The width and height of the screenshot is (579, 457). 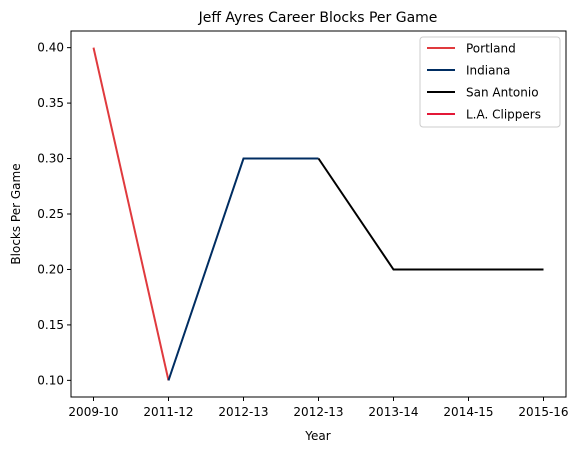 What do you see at coordinates (393, 412) in the screenshot?
I see `x-tick-label: 2013-14` at bounding box center [393, 412].